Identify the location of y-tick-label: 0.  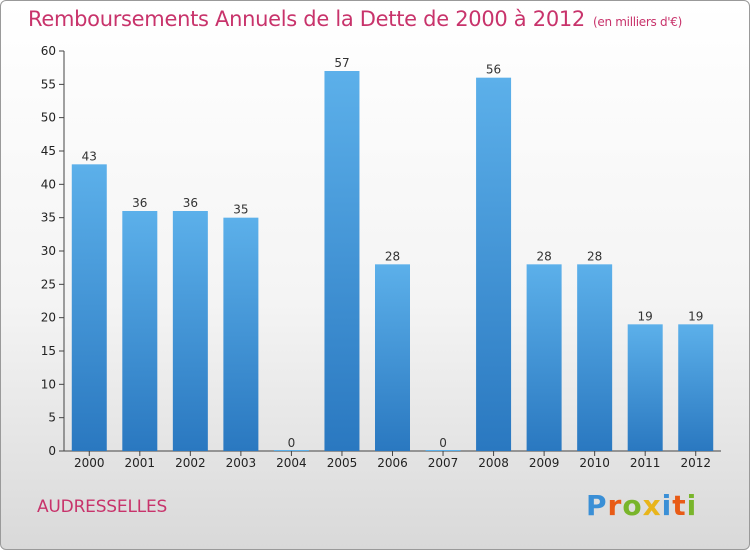
(52, 451).